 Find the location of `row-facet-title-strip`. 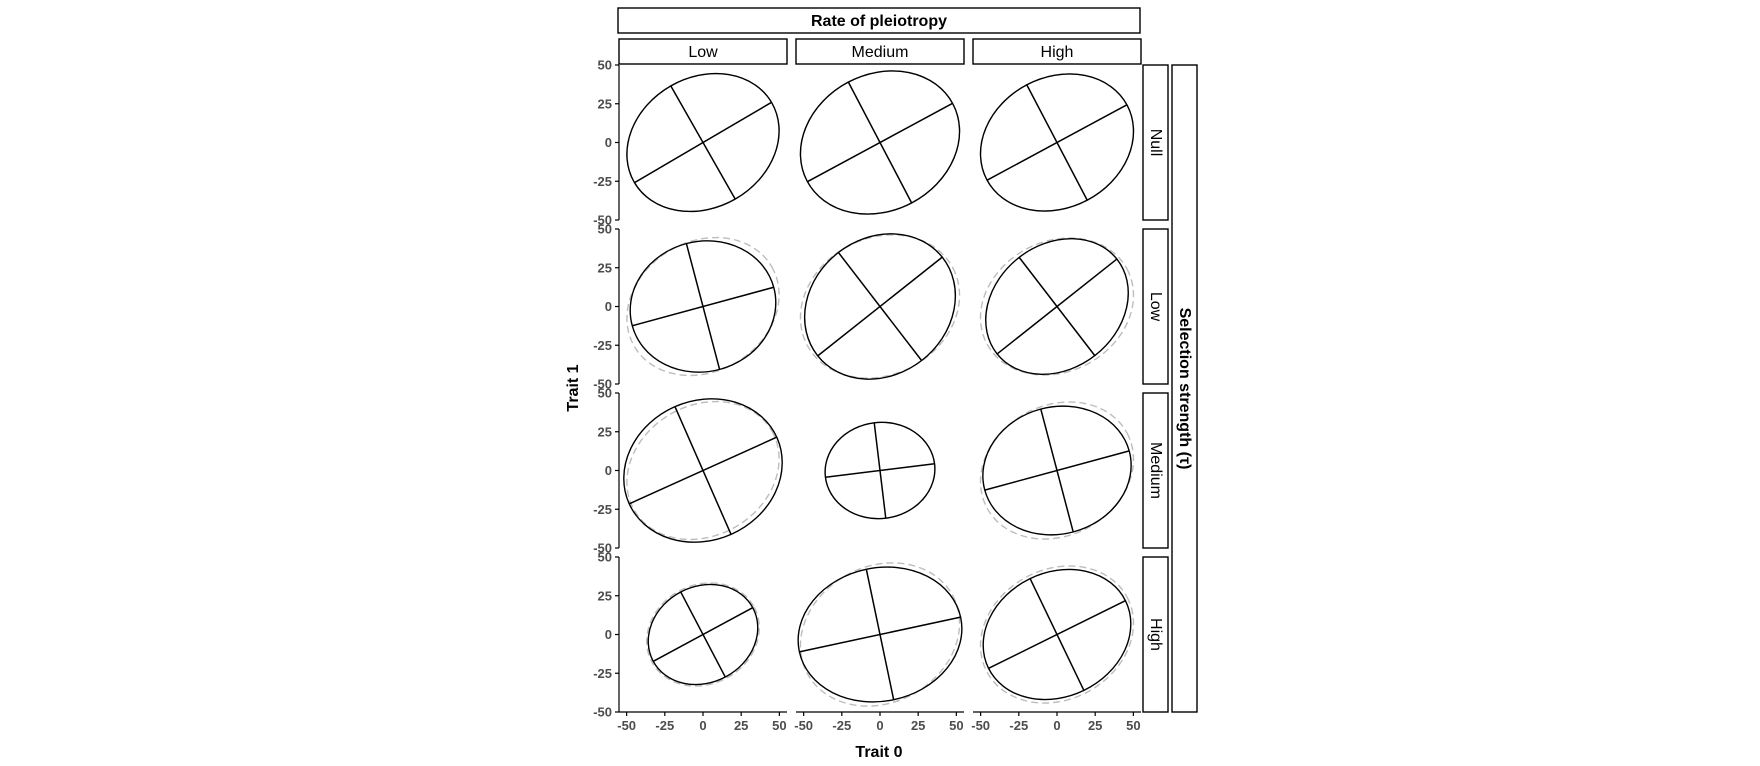

row-facet-title-strip is located at coordinates (1184, 388).